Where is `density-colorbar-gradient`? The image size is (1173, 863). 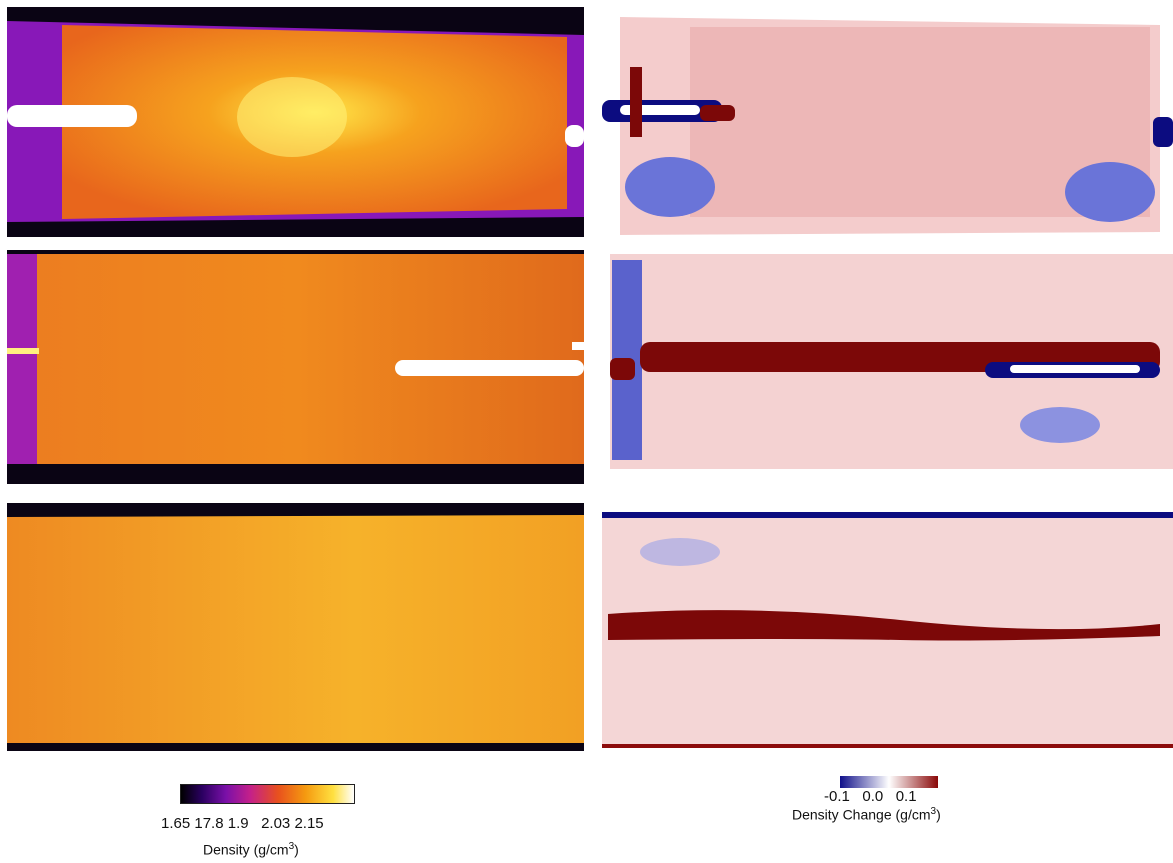
density-colorbar-gradient is located at coordinates (267, 794).